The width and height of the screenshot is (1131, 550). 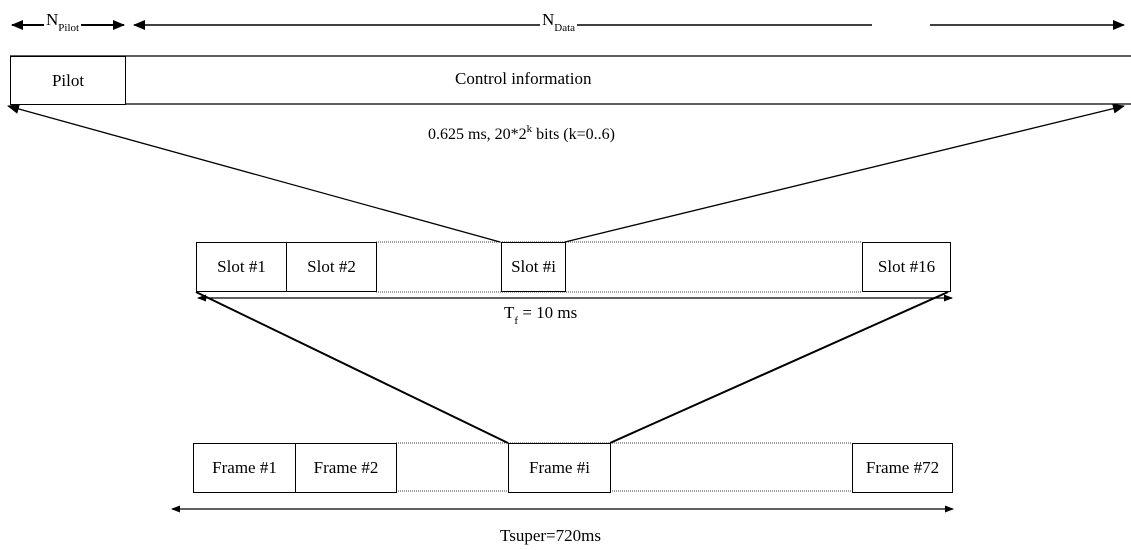 What do you see at coordinates (573, 134) in the screenshot?
I see `slot-desc-suffix: bits (k=0..6)` at bounding box center [573, 134].